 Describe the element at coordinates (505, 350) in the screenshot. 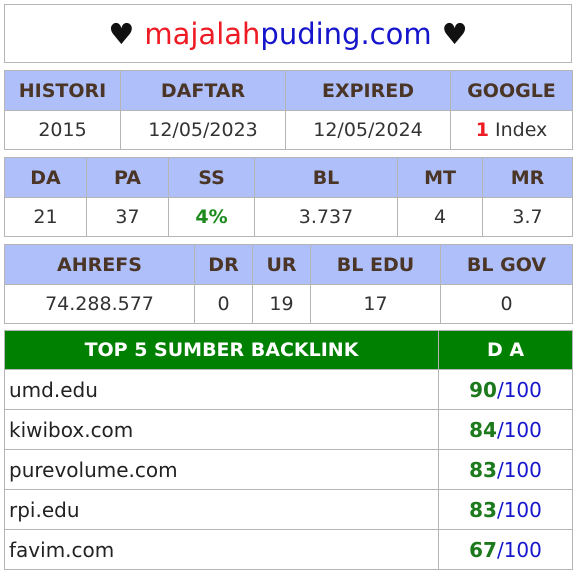

I see `header-domain-authority: D A` at that location.